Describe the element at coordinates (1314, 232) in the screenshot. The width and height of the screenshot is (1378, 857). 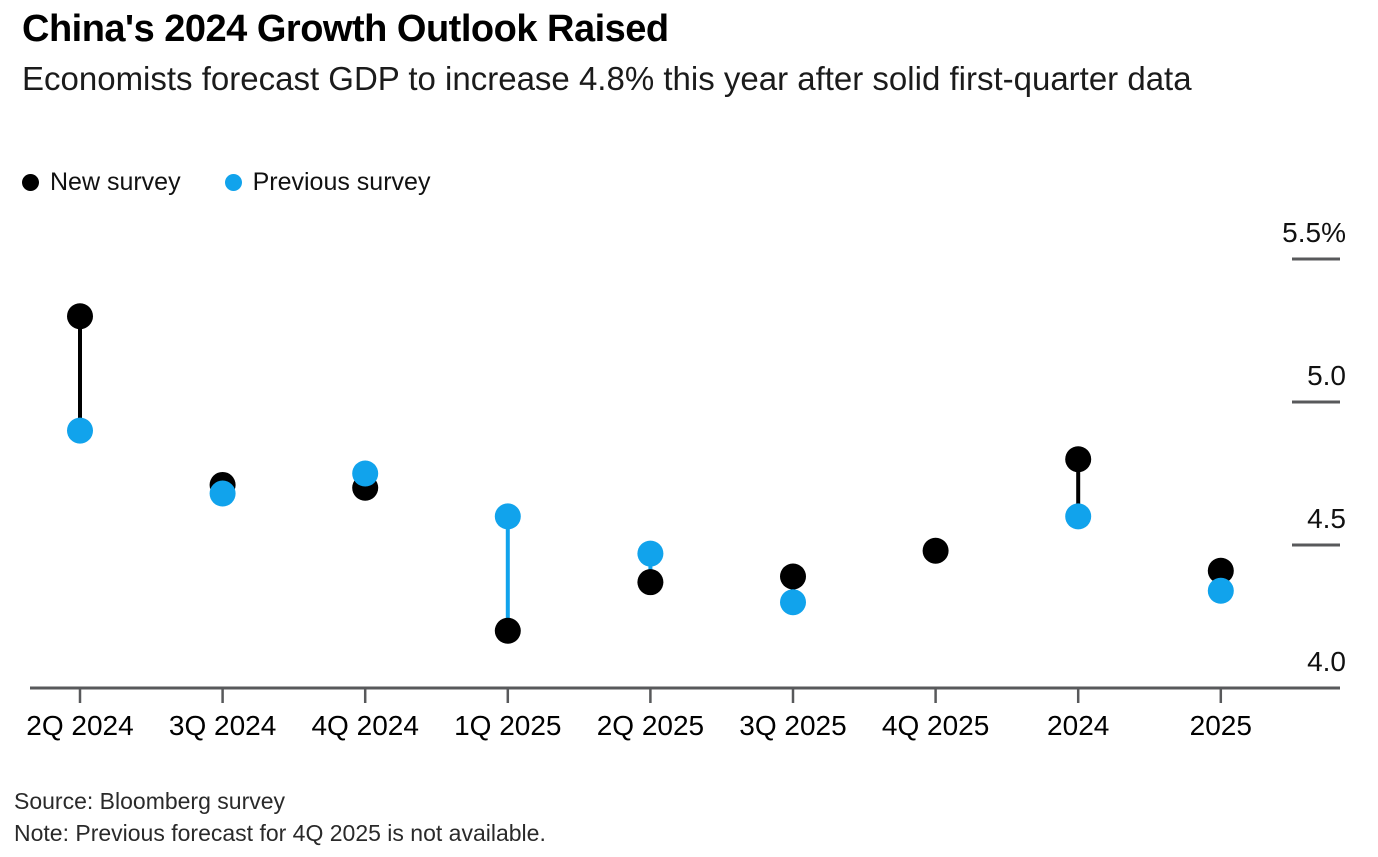
I see `y-axis-label: 5.5%` at that location.